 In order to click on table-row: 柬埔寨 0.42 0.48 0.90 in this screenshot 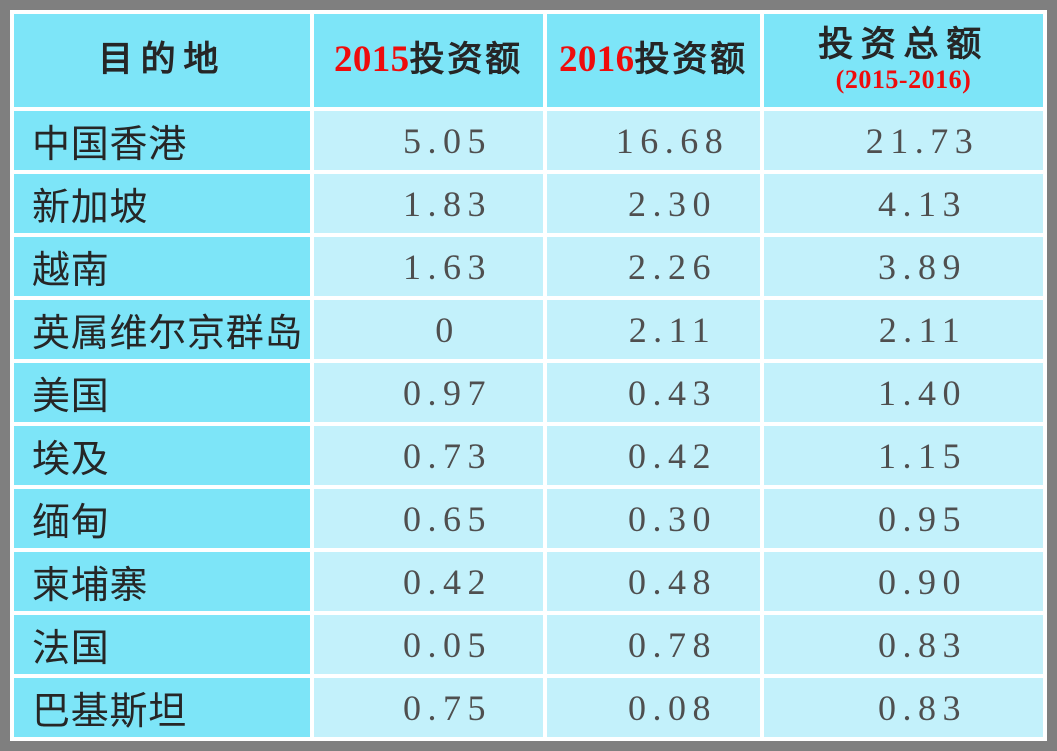, I will do `click(528, 581)`.